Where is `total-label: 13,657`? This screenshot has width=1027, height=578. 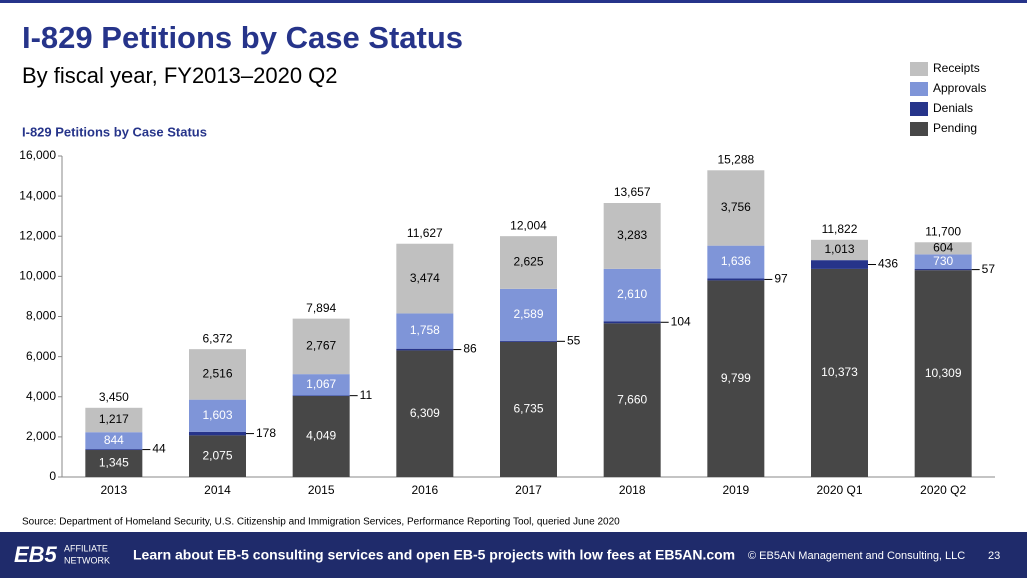
total-label: 13,657 is located at coordinates (632, 192).